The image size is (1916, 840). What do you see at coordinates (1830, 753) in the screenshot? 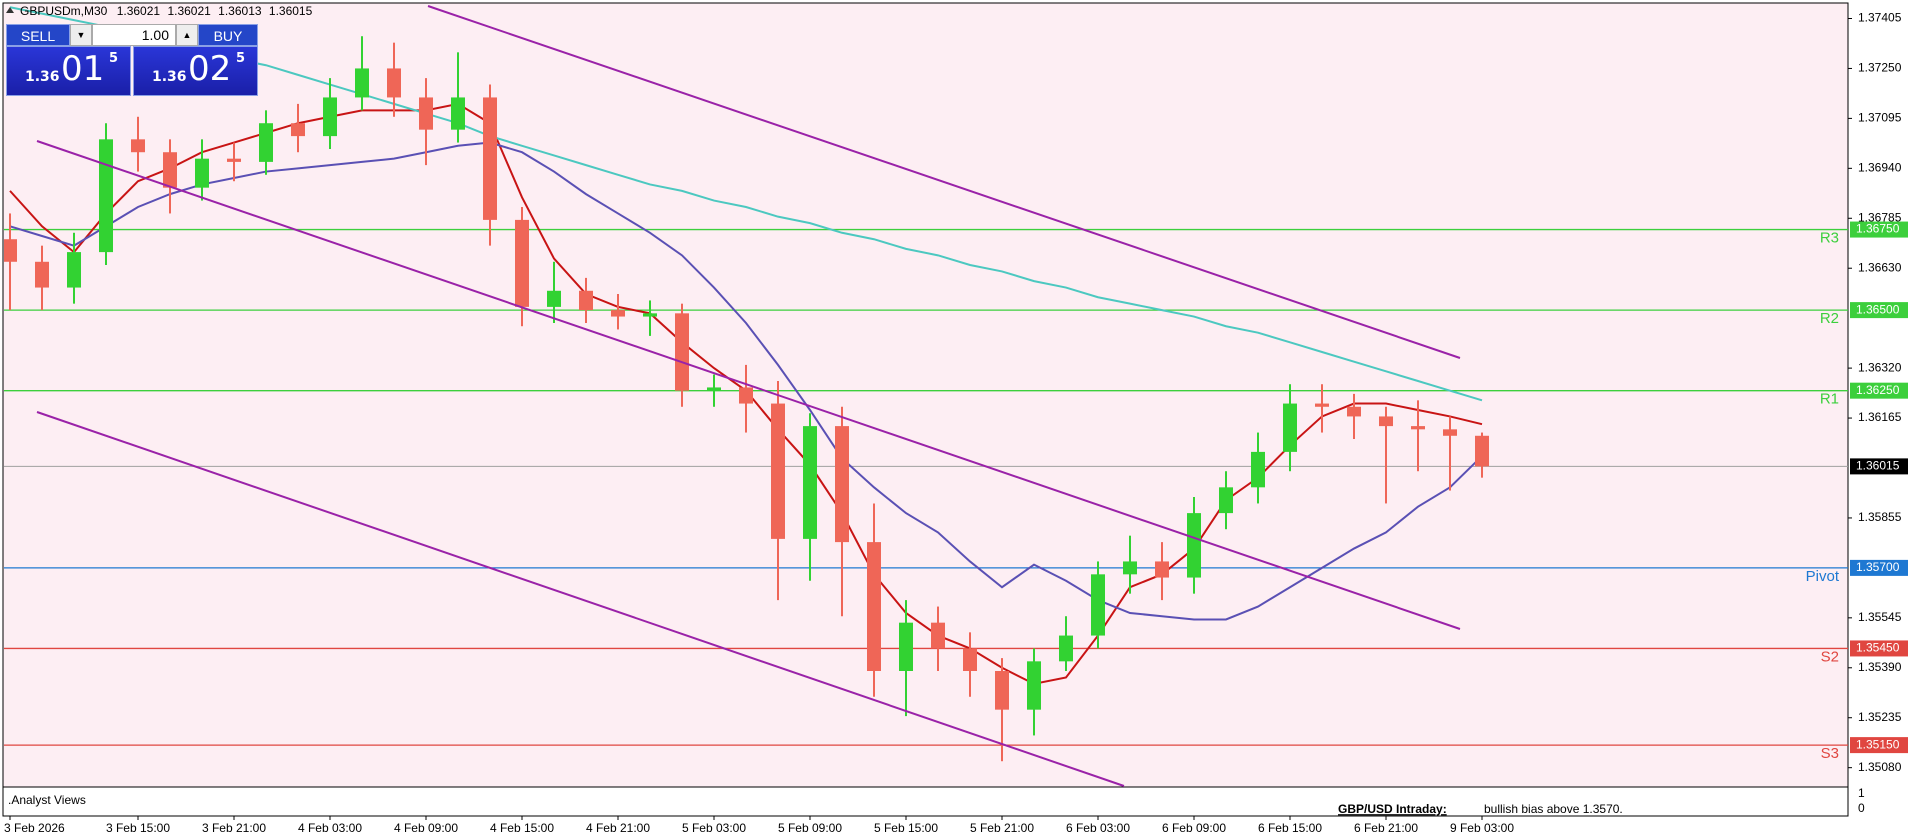
I see `level-name: S3` at bounding box center [1830, 753].